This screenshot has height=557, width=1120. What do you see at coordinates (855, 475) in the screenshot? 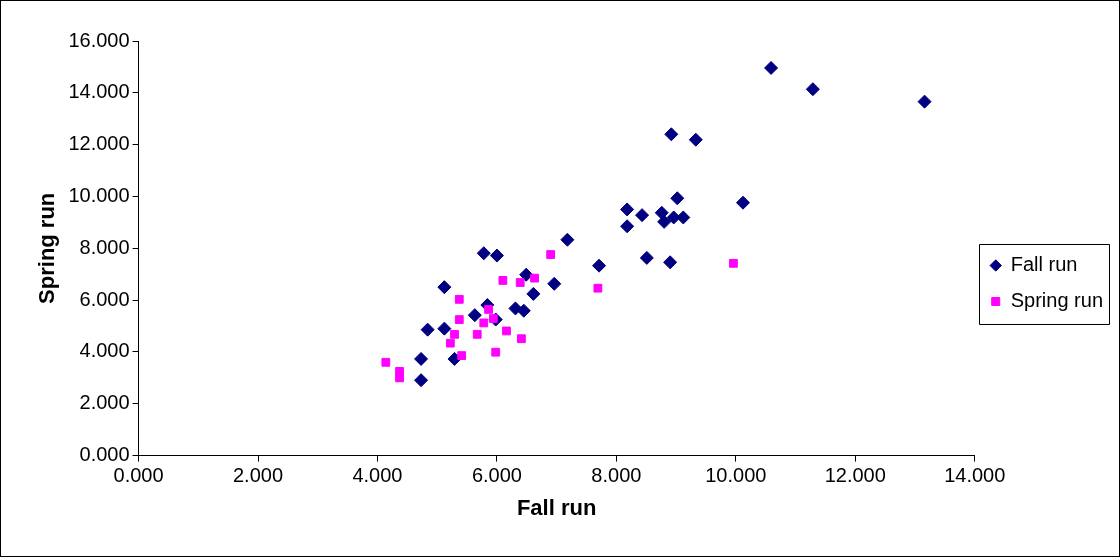
I see `x-tick-label: 12.000` at bounding box center [855, 475].